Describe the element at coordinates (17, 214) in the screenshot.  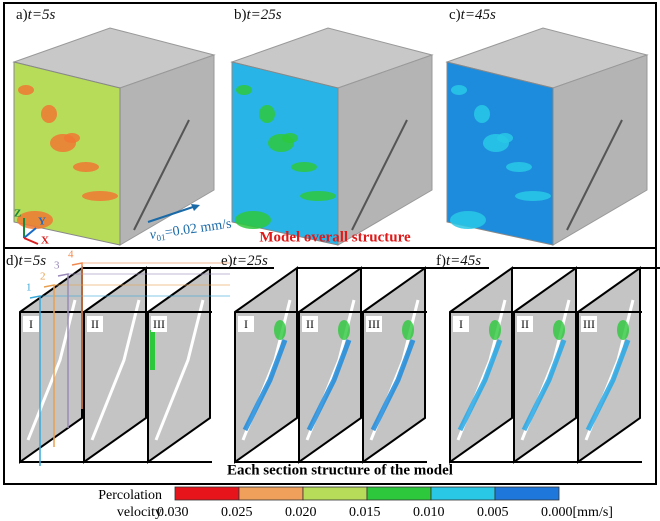
I see `axis-z-label: Z` at that location.